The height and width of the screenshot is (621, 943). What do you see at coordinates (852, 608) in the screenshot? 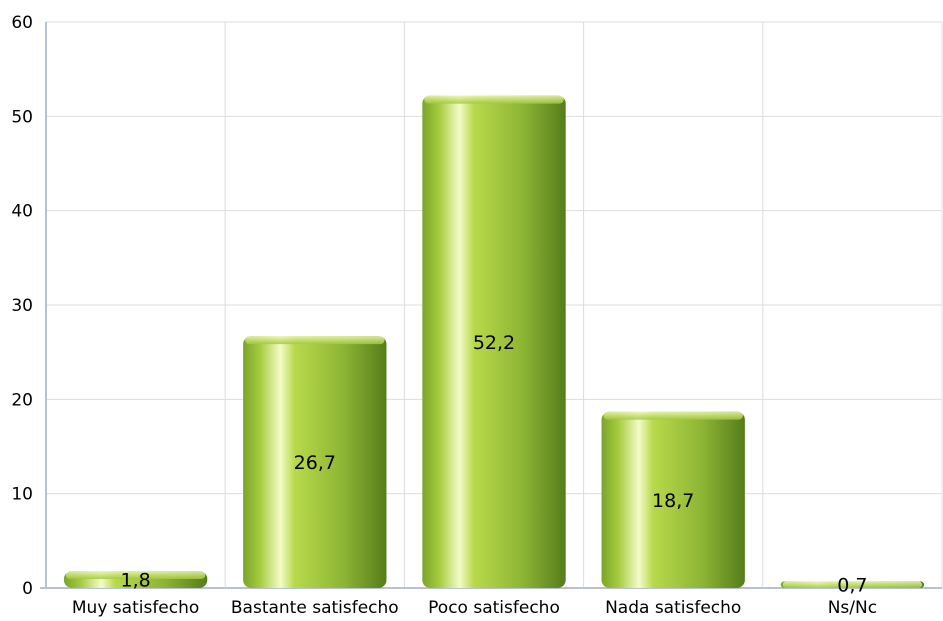
I see `x-tick-label: Ns/Nc` at bounding box center [852, 608].